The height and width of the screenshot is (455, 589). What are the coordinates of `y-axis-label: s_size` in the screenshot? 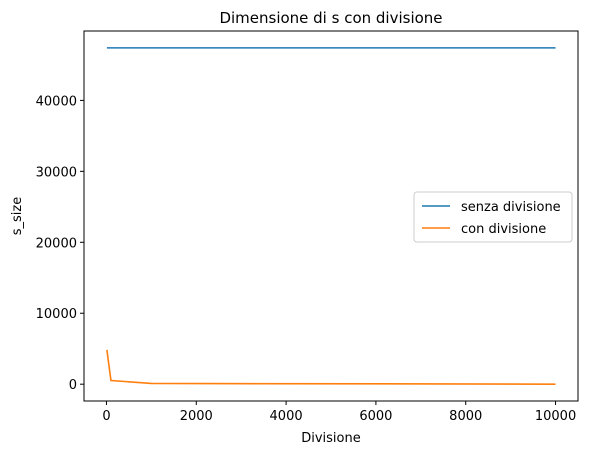 It's located at (17, 216).